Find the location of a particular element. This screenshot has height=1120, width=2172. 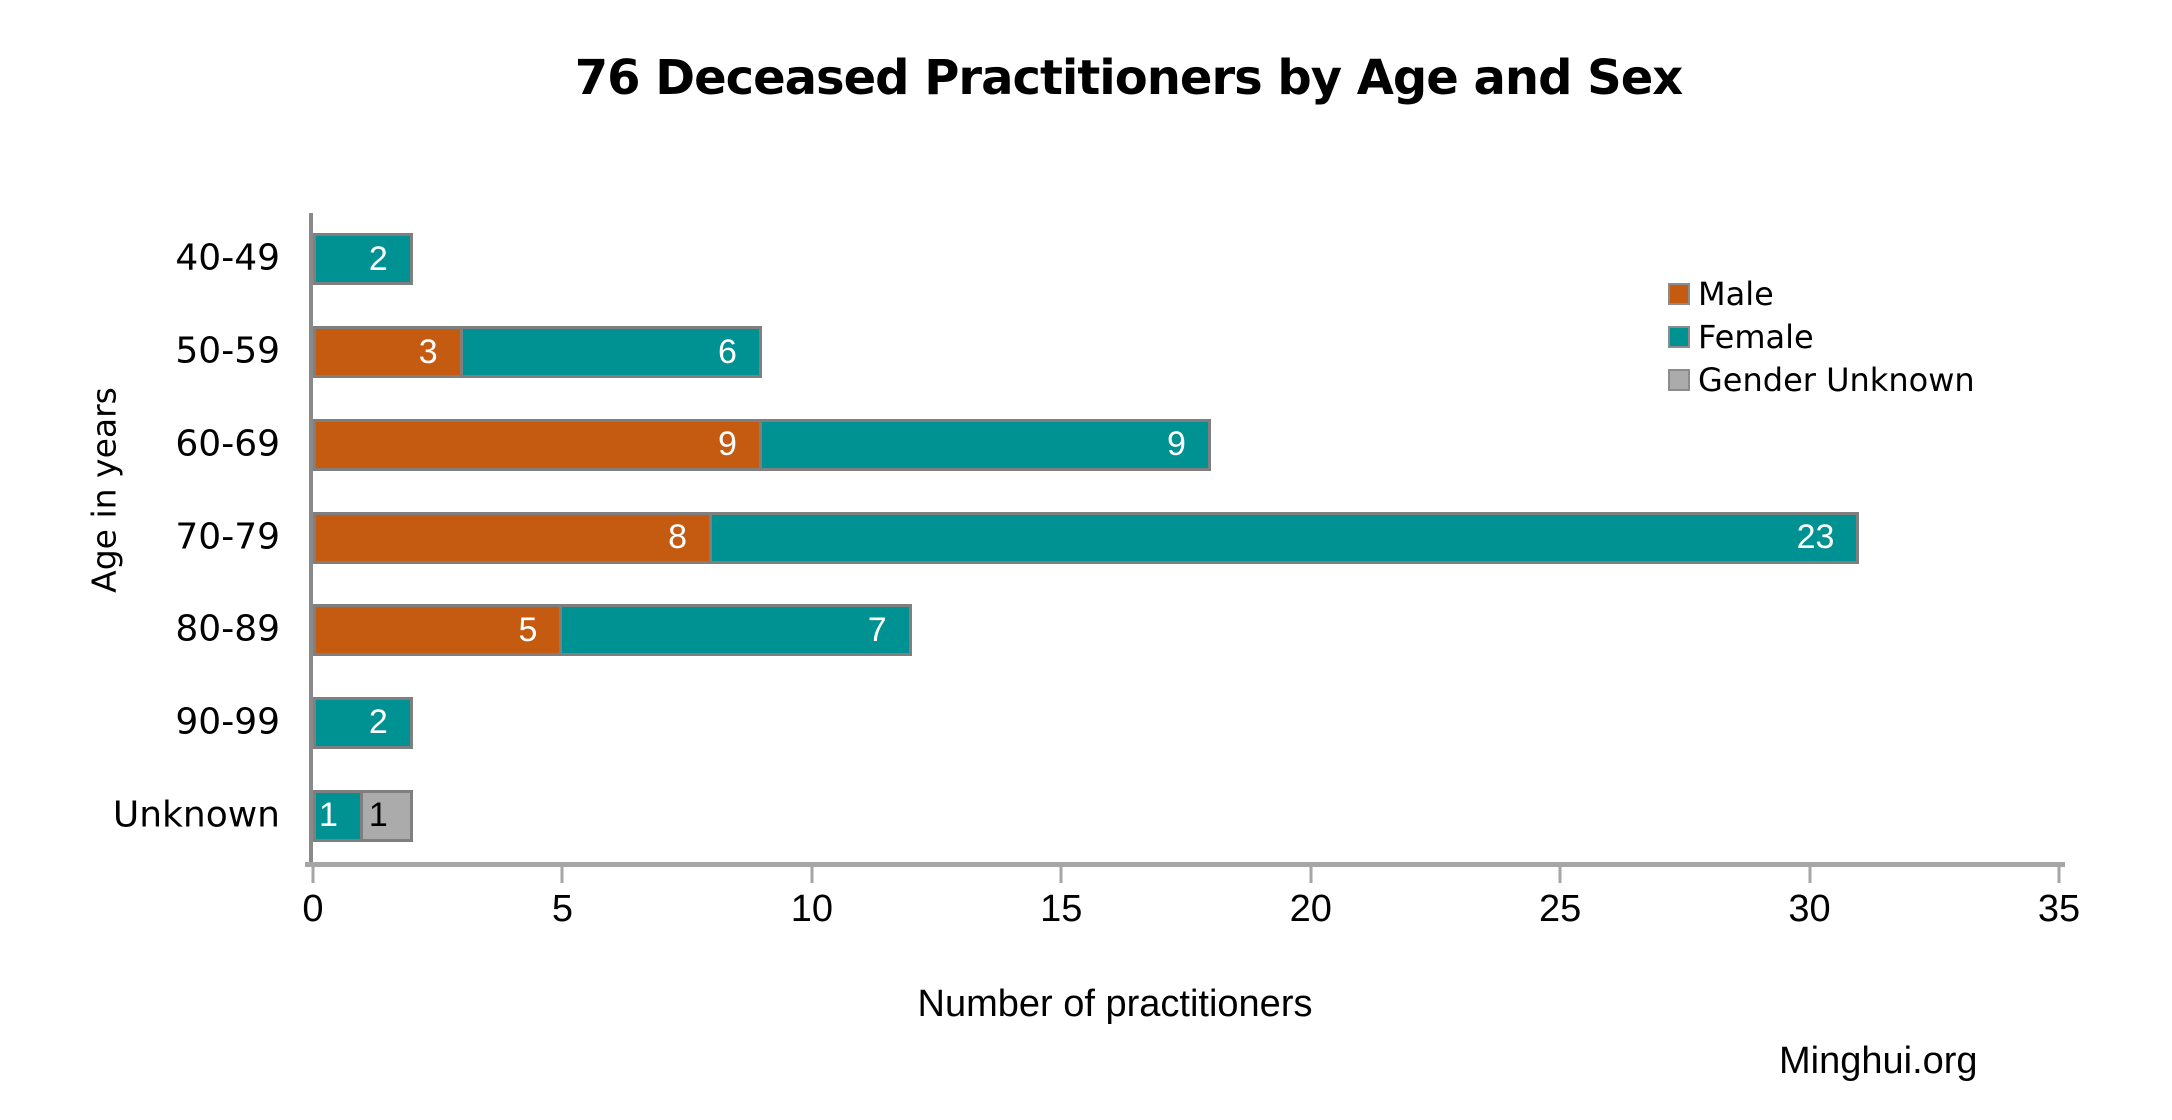

legend: Male Female Gender Unknown is located at coordinates (1821, 336).